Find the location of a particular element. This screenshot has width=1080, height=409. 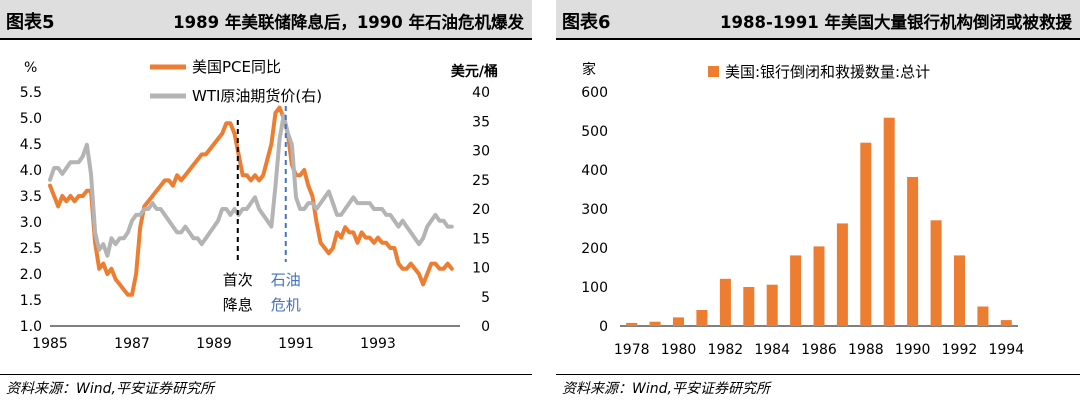

right-panel-label: 图表6 is located at coordinates (586, 22).